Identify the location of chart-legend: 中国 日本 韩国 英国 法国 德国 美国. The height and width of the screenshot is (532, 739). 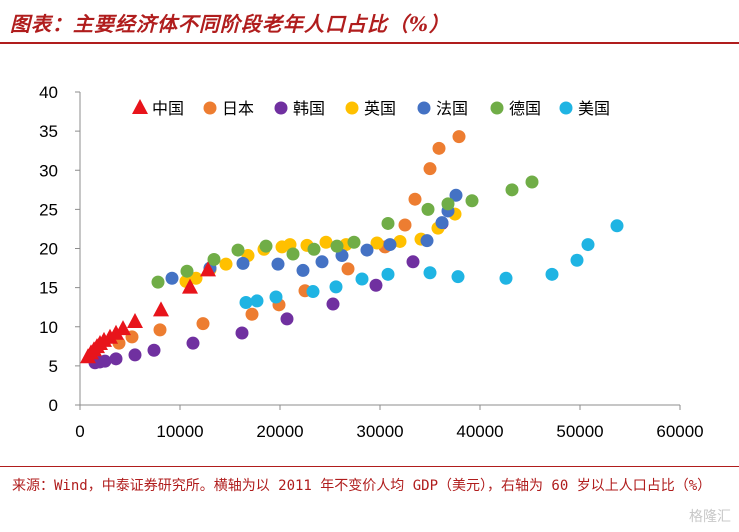
(371, 108).